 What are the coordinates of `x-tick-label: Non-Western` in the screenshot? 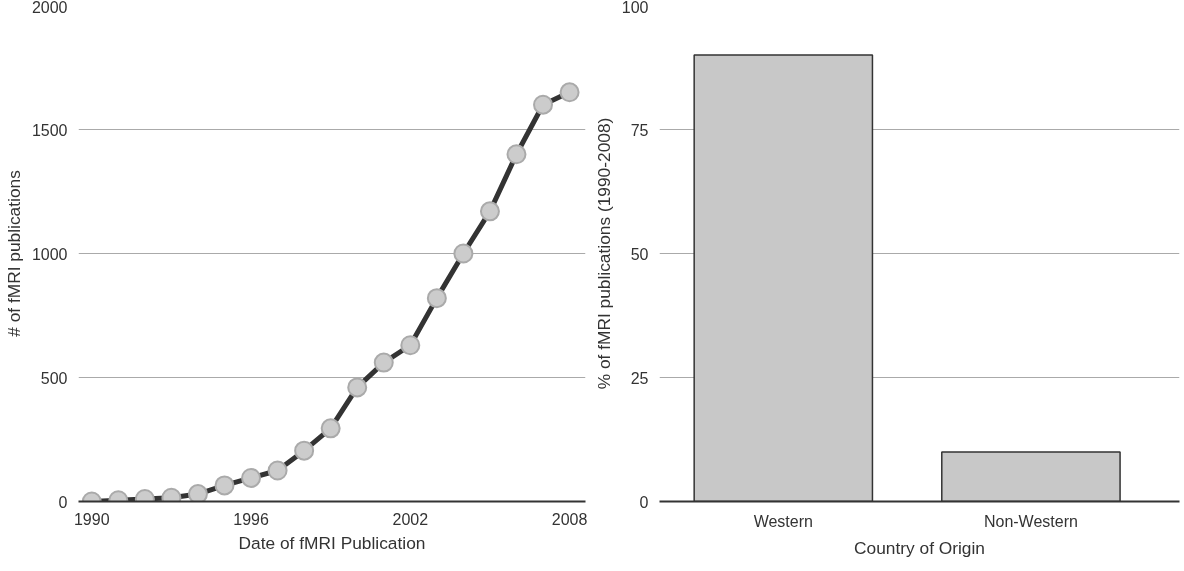 It's located at (1030, 521).